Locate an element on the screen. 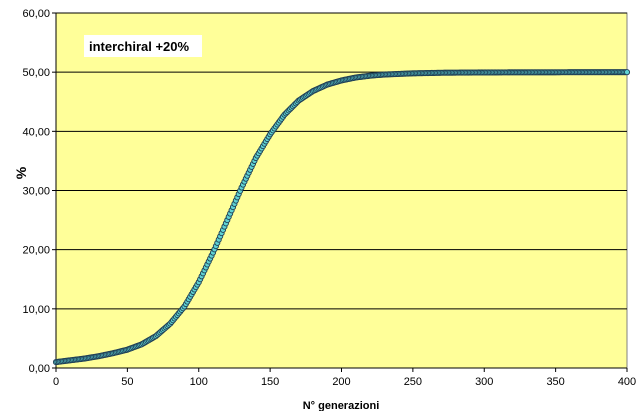 Image resolution: width=641 pixels, height=411 pixels. x-tick-label: 100 is located at coordinates (199, 382).